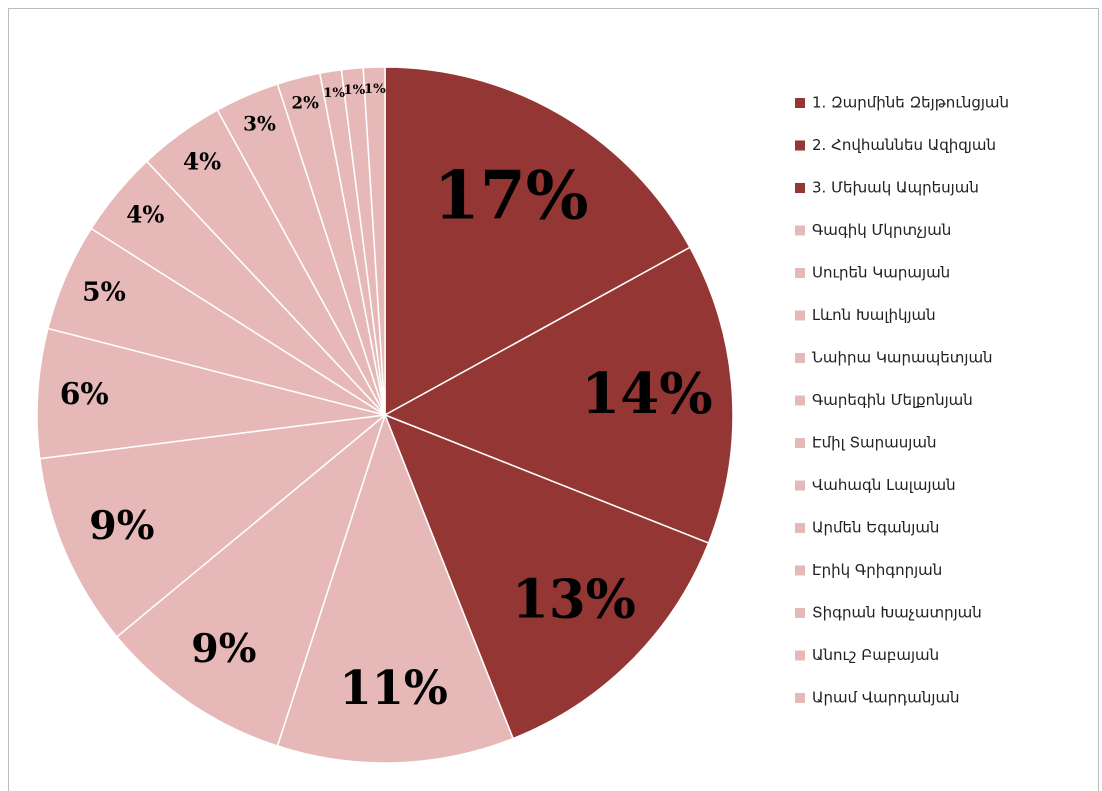 This screenshot has width=1102, height=791. What do you see at coordinates (904, 145) in the screenshot?
I see `legend-label: 2. Հովհաննես Ազիզյան` at bounding box center [904, 145].